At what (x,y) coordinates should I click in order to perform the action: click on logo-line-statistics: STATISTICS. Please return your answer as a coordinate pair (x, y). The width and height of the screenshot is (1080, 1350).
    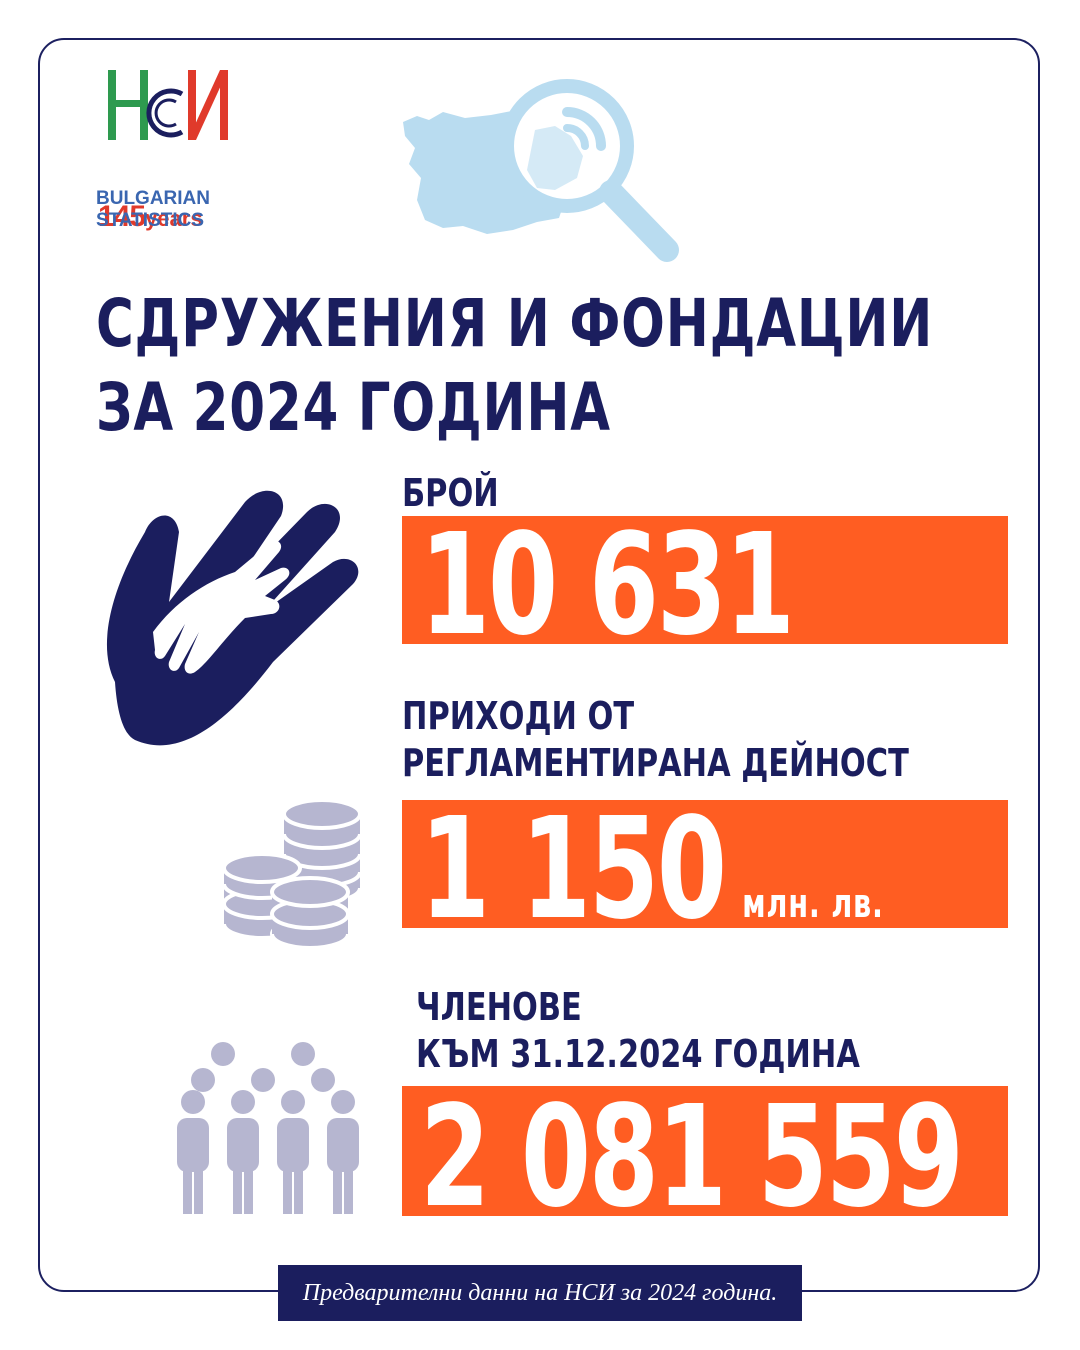
    Looking at the image, I should click on (150, 220).